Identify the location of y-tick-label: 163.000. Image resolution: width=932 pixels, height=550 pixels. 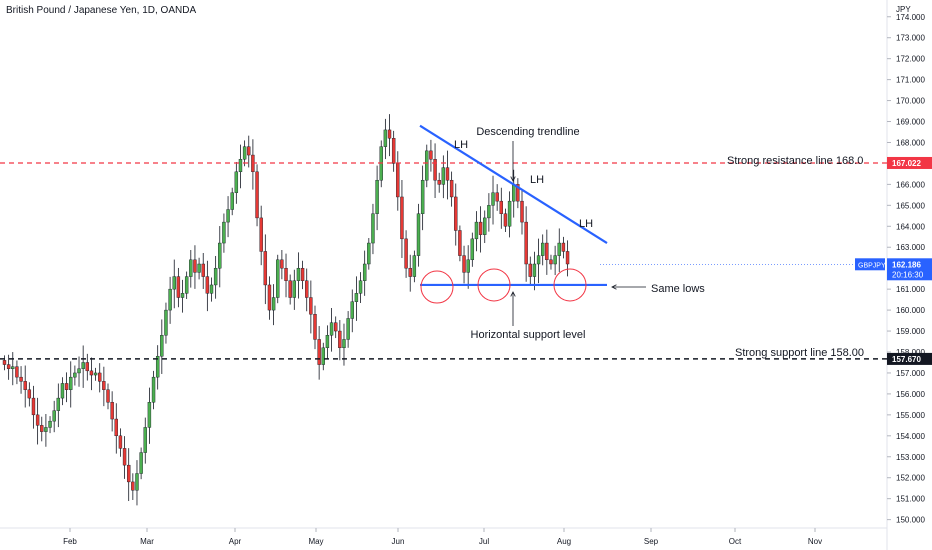
(910, 247).